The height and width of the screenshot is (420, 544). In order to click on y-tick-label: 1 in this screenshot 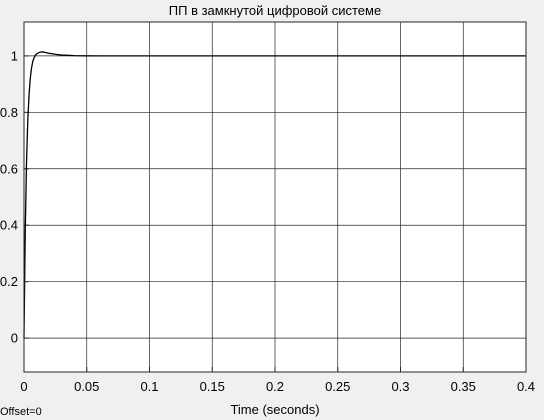, I will do `click(14, 55)`.